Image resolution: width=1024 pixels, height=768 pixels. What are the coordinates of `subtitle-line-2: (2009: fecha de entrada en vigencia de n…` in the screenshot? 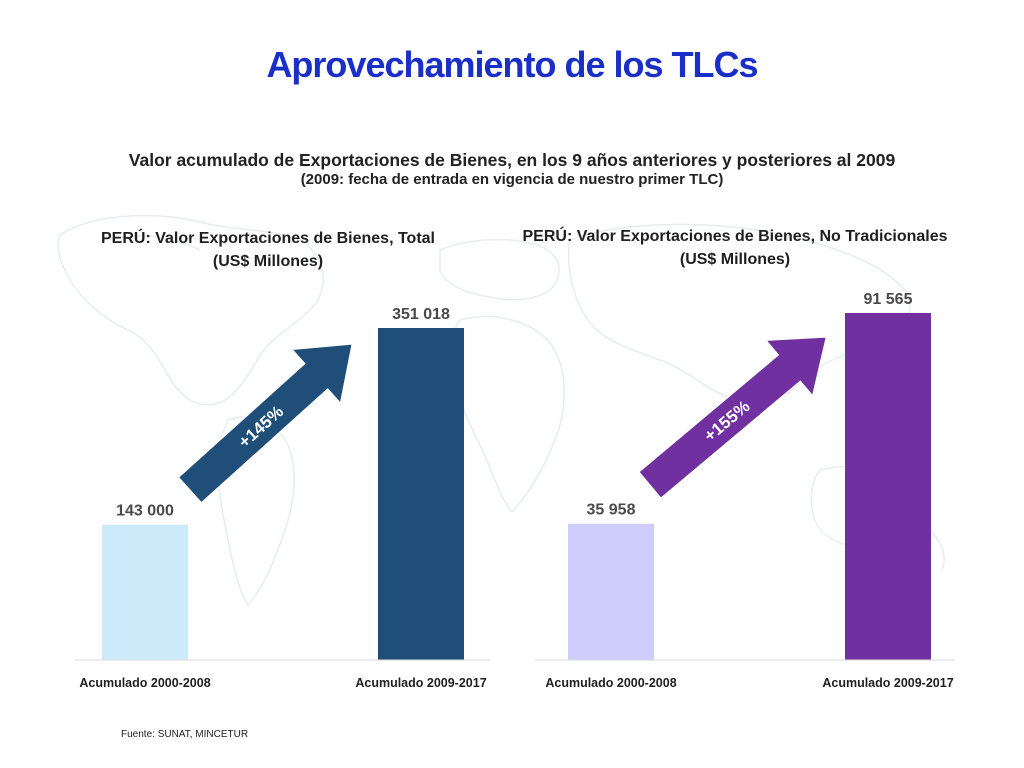 It's located at (512, 179).